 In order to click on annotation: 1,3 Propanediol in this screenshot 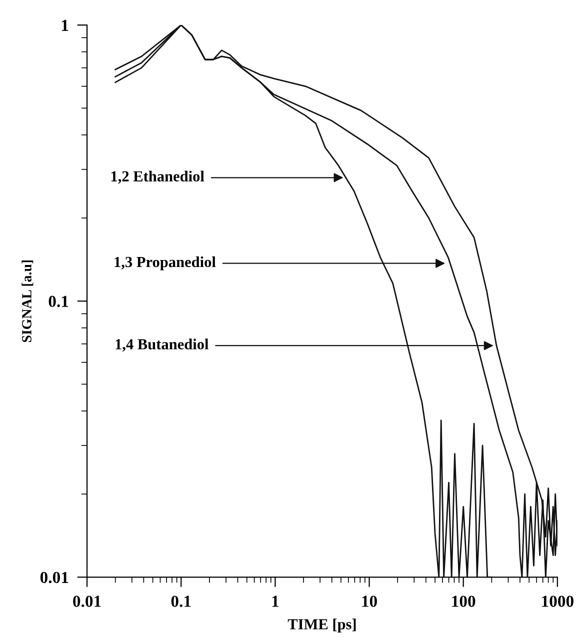, I will do `click(165, 263)`.